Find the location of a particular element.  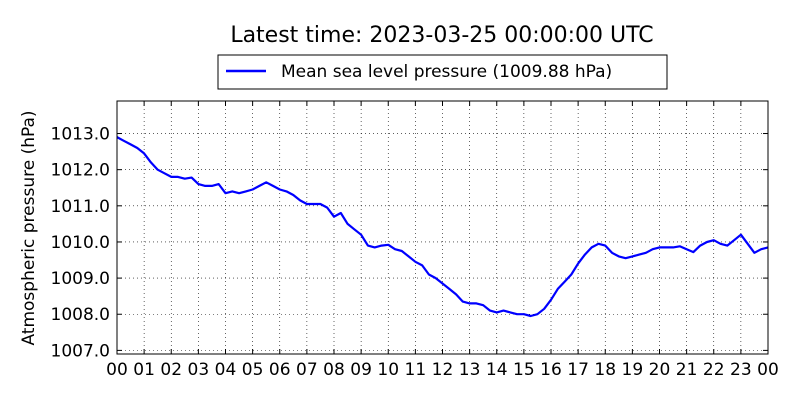

x-tick-label: 04 is located at coordinates (226, 370).